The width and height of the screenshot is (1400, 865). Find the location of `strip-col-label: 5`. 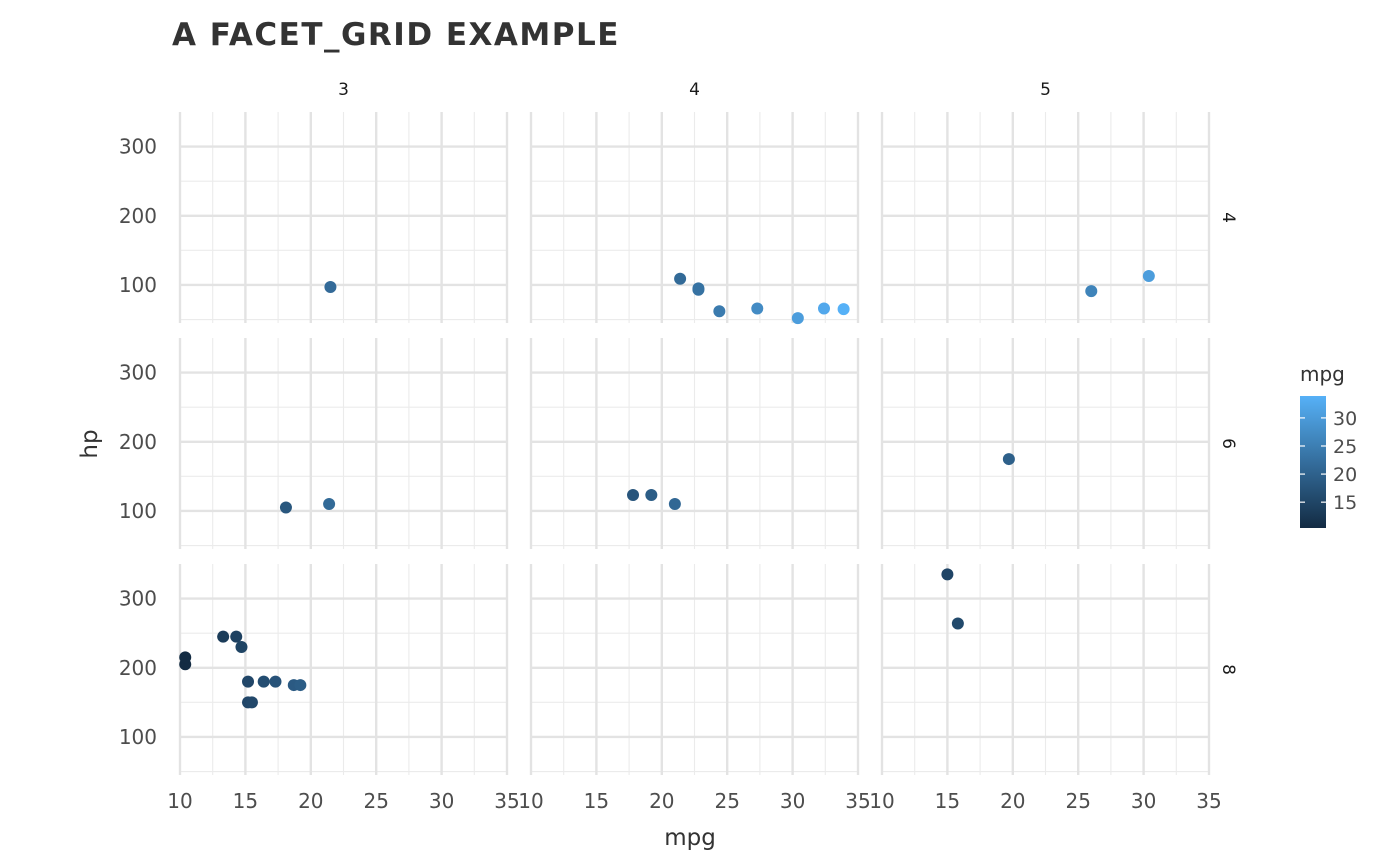

strip-col-label: 5 is located at coordinates (1045, 90).